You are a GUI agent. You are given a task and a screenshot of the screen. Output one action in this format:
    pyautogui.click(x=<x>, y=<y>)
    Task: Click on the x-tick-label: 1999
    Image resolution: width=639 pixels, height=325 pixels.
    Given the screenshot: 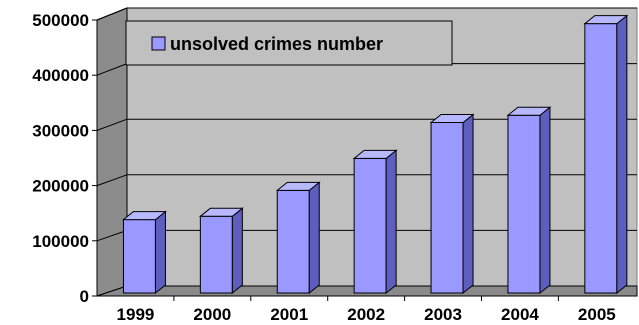 What is the action you would take?
    pyautogui.click(x=136, y=314)
    